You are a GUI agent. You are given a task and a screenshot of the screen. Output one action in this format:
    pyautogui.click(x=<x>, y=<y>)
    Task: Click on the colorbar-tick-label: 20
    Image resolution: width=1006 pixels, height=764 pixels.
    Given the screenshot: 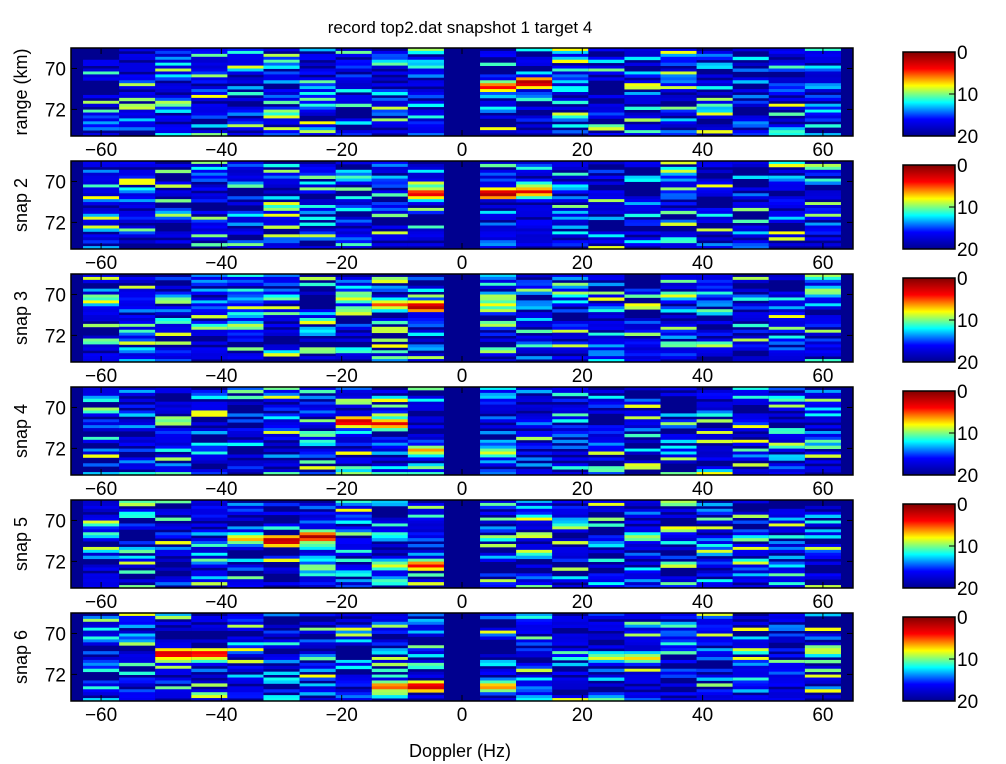 What is the action you would take?
    pyautogui.click(x=967, y=250)
    